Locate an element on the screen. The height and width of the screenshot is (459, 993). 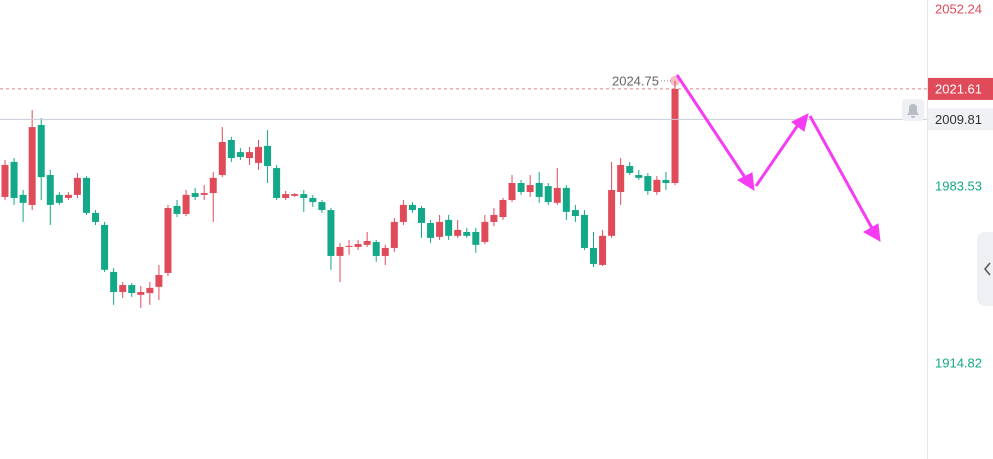
side-panel-toggle is located at coordinates (985, 269).